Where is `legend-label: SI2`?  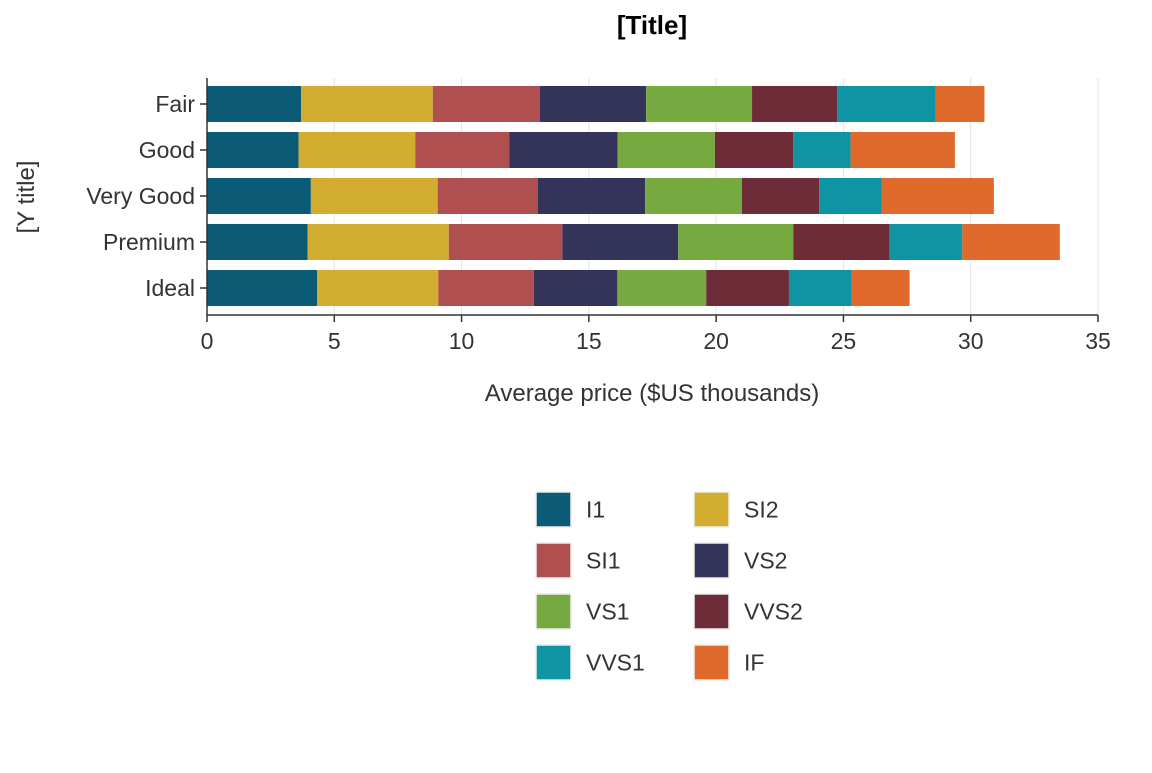 legend-label: SI2 is located at coordinates (761, 510).